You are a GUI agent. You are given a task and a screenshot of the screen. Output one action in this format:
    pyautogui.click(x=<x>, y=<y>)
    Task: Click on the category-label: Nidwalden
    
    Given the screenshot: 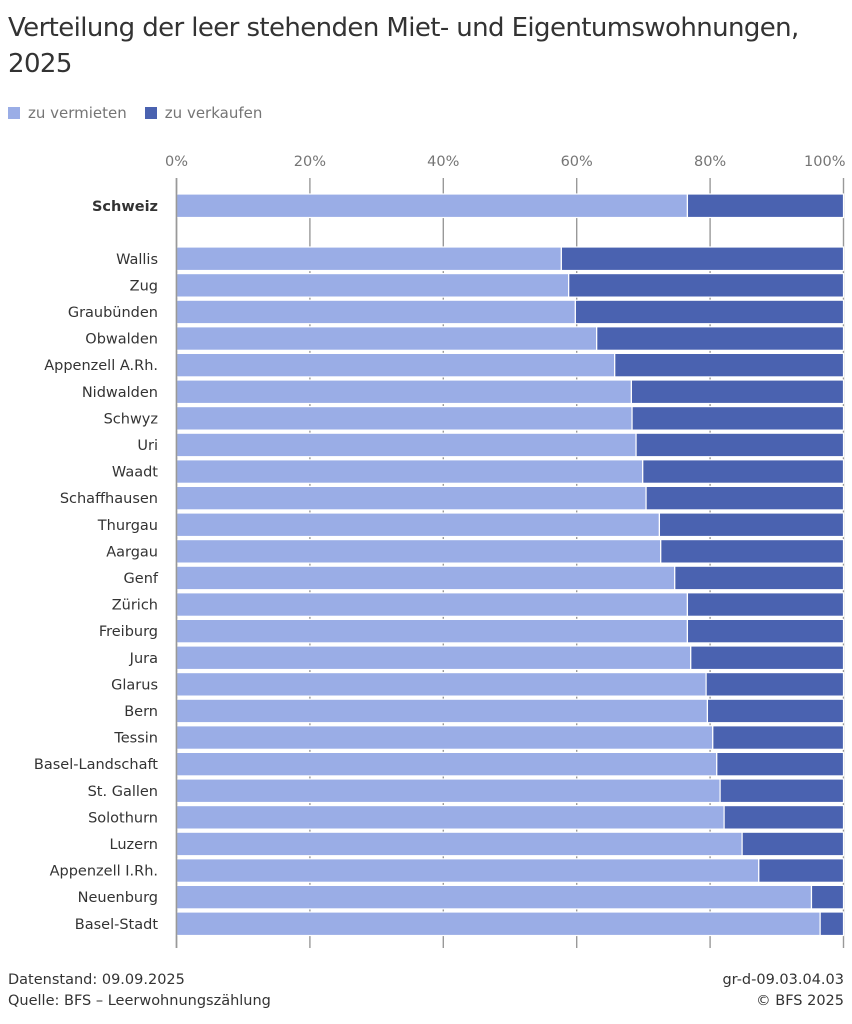 What is the action you would take?
    pyautogui.click(x=120, y=393)
    